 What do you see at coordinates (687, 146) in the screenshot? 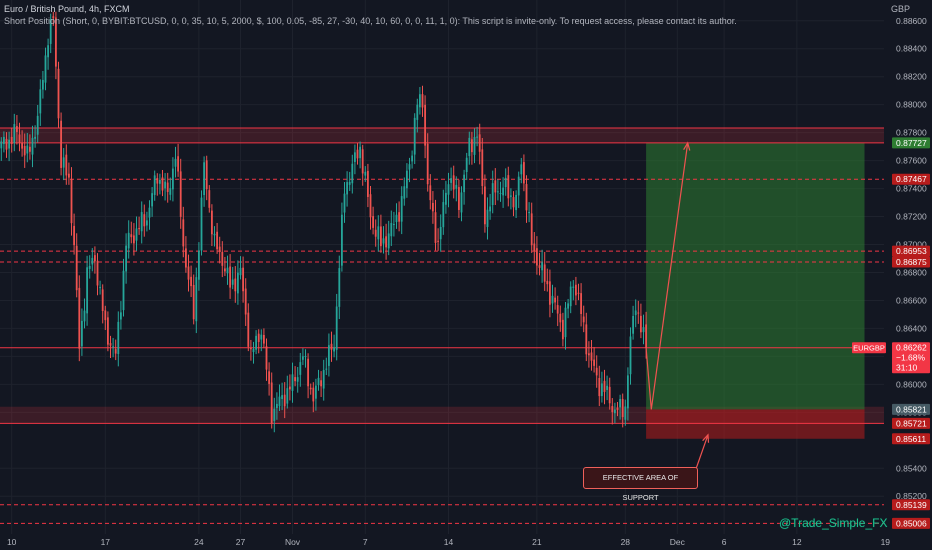
I see `target-arrow-head` at bounding box center [687, 146].